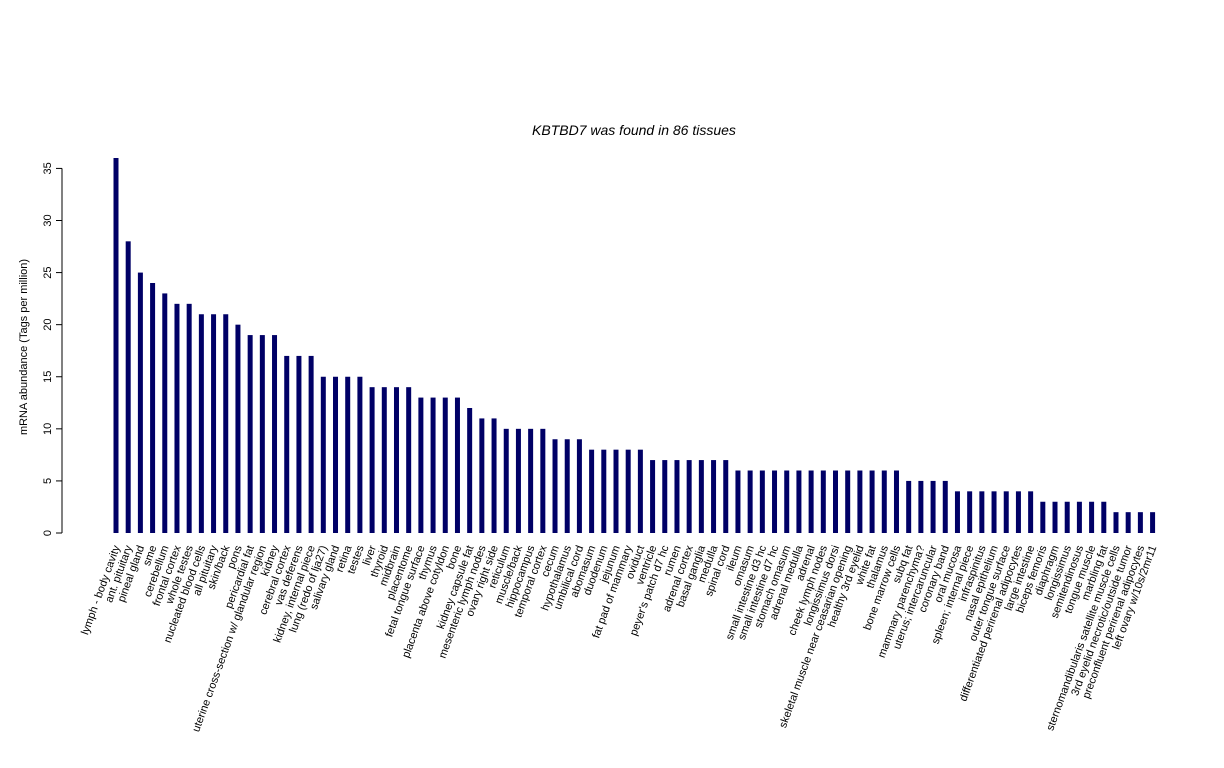 The width and height of the screenshot is (1224, 768). What do you see at coordinates (52, 349) in the screenshot?
I see `y-axis: 0 5 10 15 20 25 30 35` at bounding box center [52, 349].